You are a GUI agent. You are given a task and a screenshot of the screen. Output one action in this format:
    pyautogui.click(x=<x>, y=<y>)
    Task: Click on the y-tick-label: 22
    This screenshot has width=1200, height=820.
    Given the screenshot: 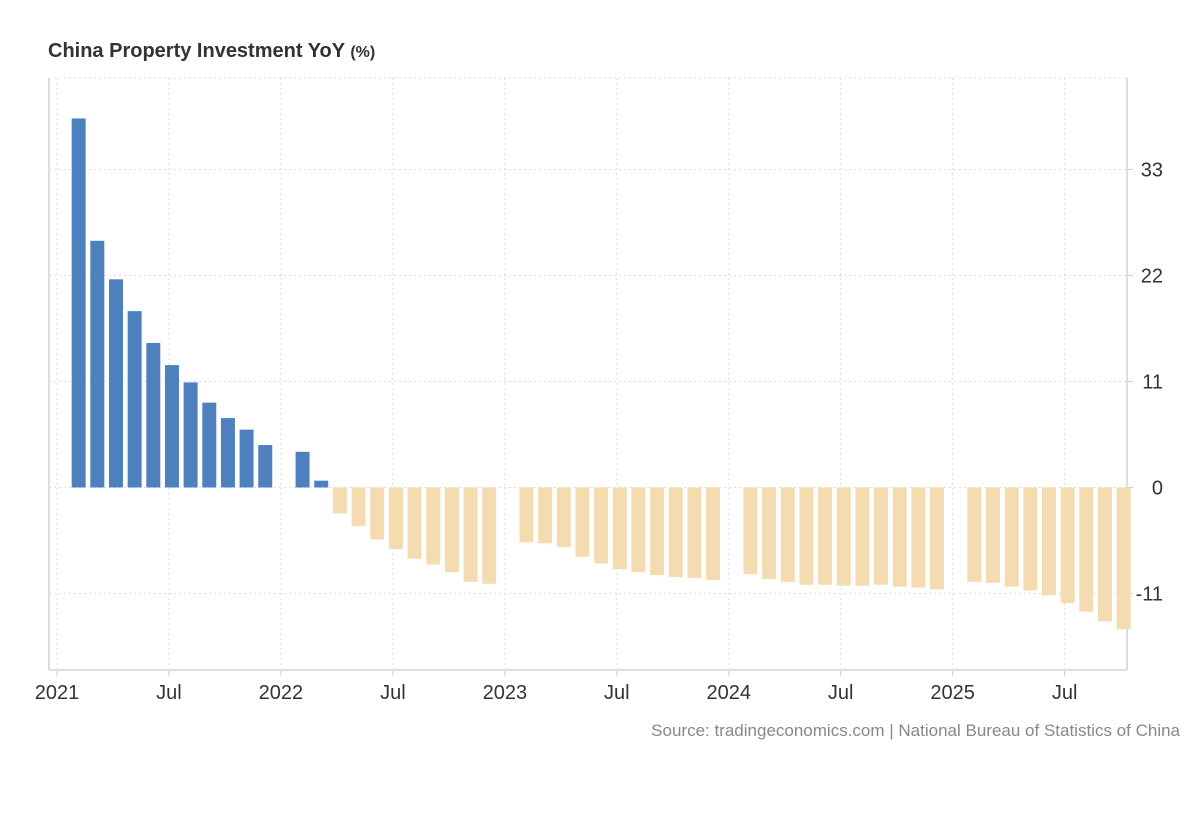 What is the action you would take?
    pyautogui.click(x=1152, y=276)
    